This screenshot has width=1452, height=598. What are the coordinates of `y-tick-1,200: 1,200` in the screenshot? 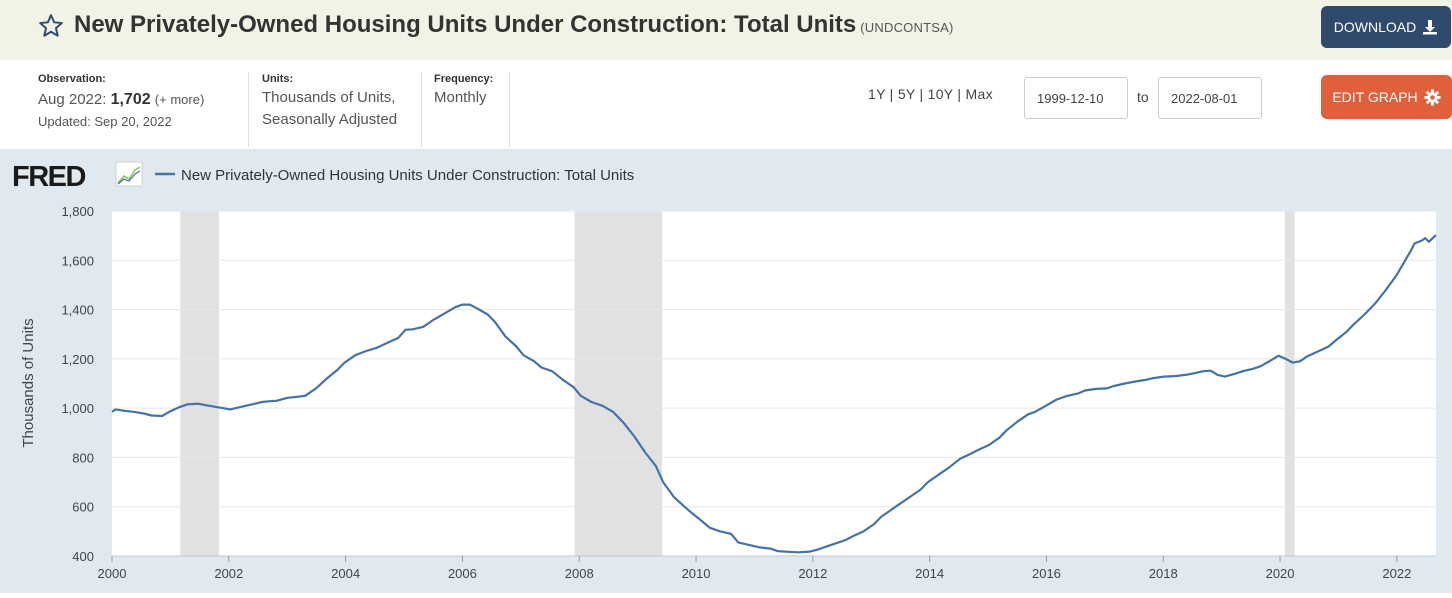 It's located at (77, 359).